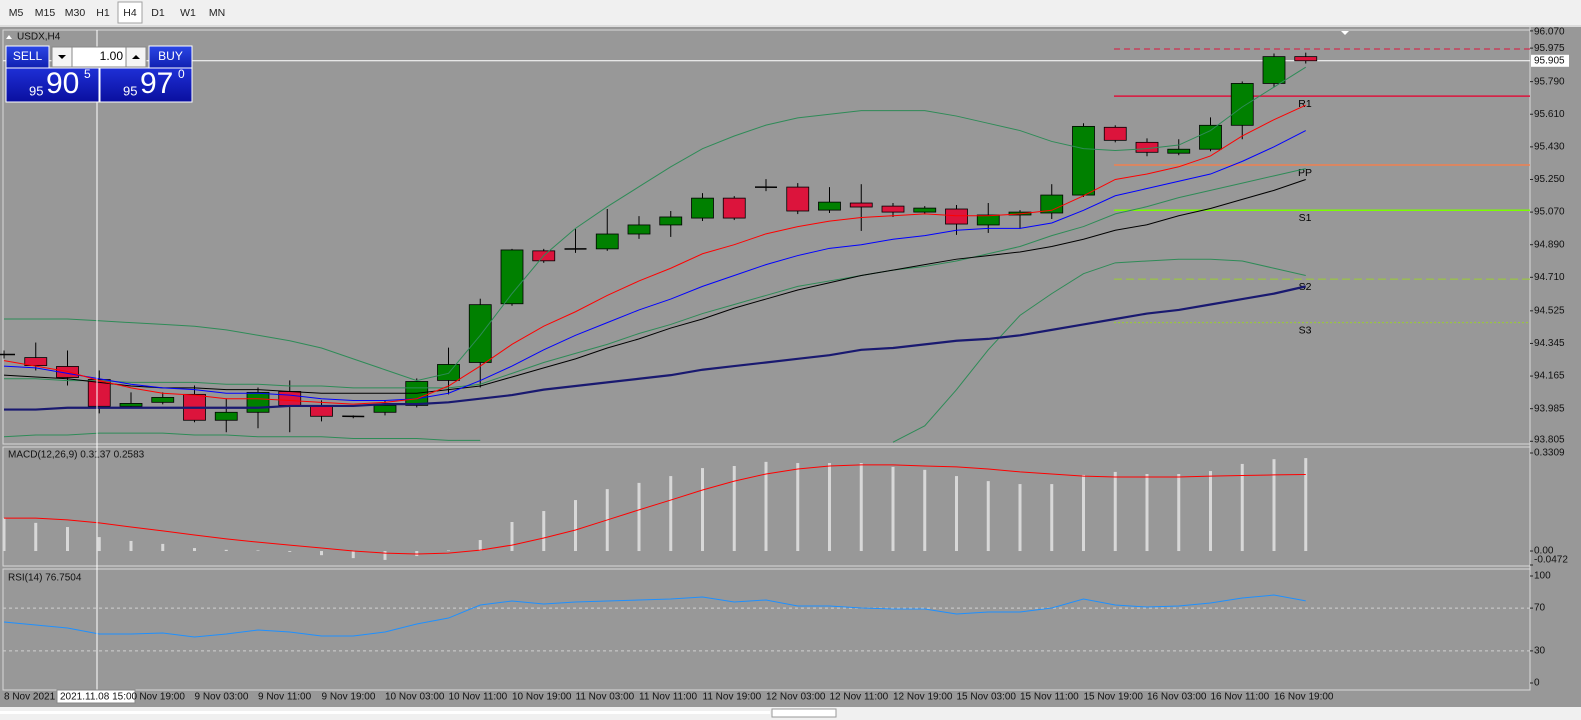 The width and height of the screenshot is (1581, 720). Describe the element at coordinates (1551, 560) in the screenshot. I see `y-tick-label: -0.0472` at that location.